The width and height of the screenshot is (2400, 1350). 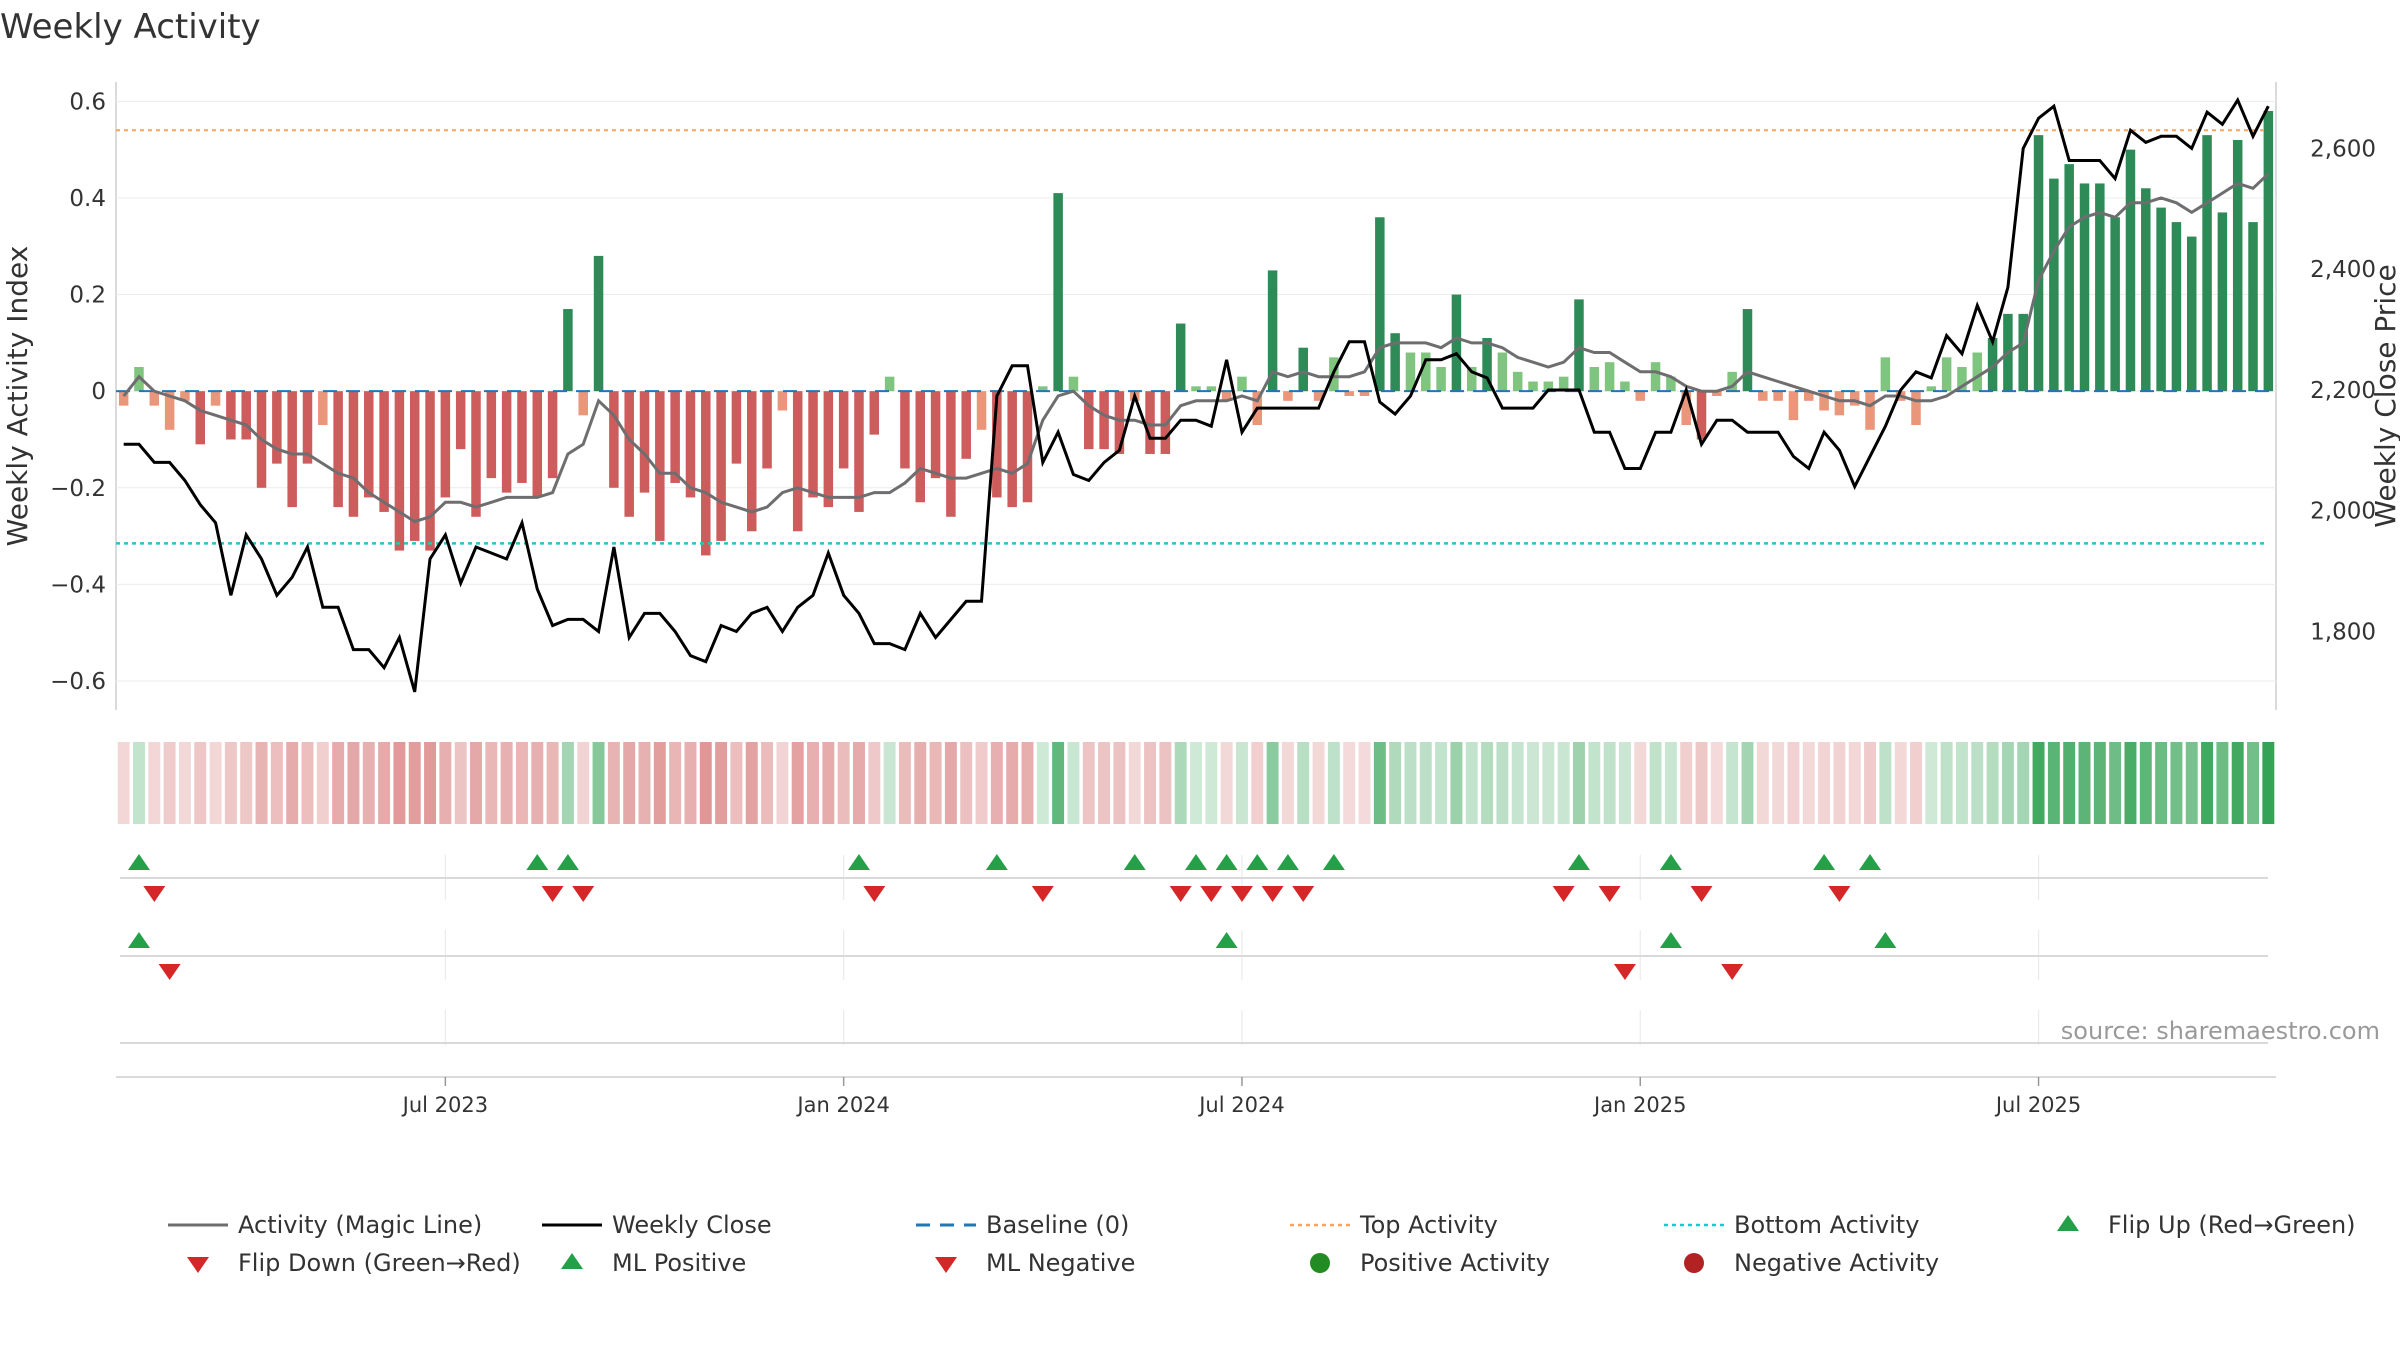 I want to click on y-tick-label-left: 0.4, so click(x=87, y=199).